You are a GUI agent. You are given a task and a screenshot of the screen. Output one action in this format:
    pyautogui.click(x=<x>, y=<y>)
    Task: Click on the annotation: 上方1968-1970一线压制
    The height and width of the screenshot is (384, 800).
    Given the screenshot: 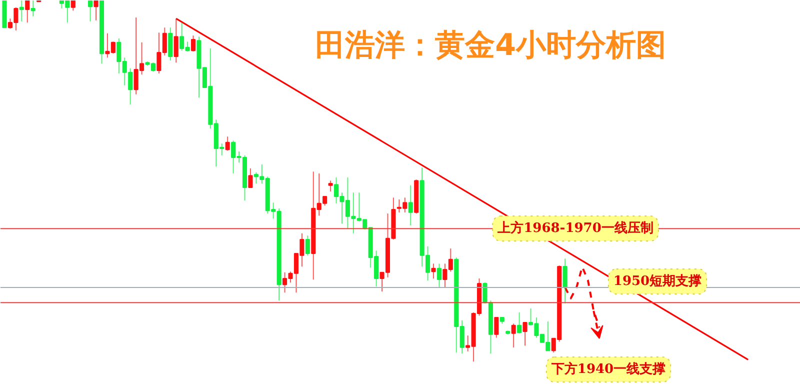 What is the action you would take?
    pyautogui.click(x=575, y=228)
    